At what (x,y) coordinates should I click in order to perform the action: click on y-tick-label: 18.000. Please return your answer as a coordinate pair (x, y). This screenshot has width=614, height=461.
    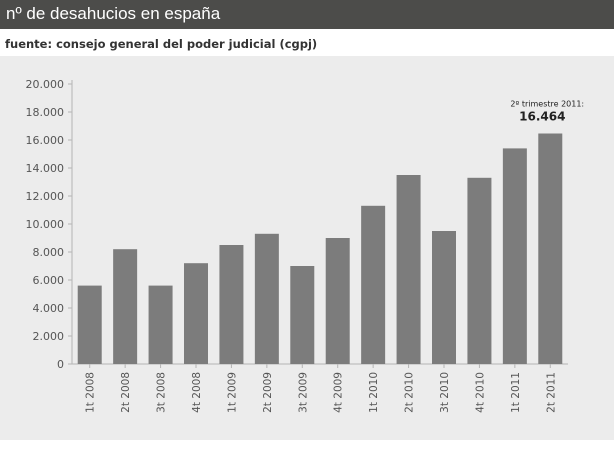
    Looking at the image, I should click on (45, 112).